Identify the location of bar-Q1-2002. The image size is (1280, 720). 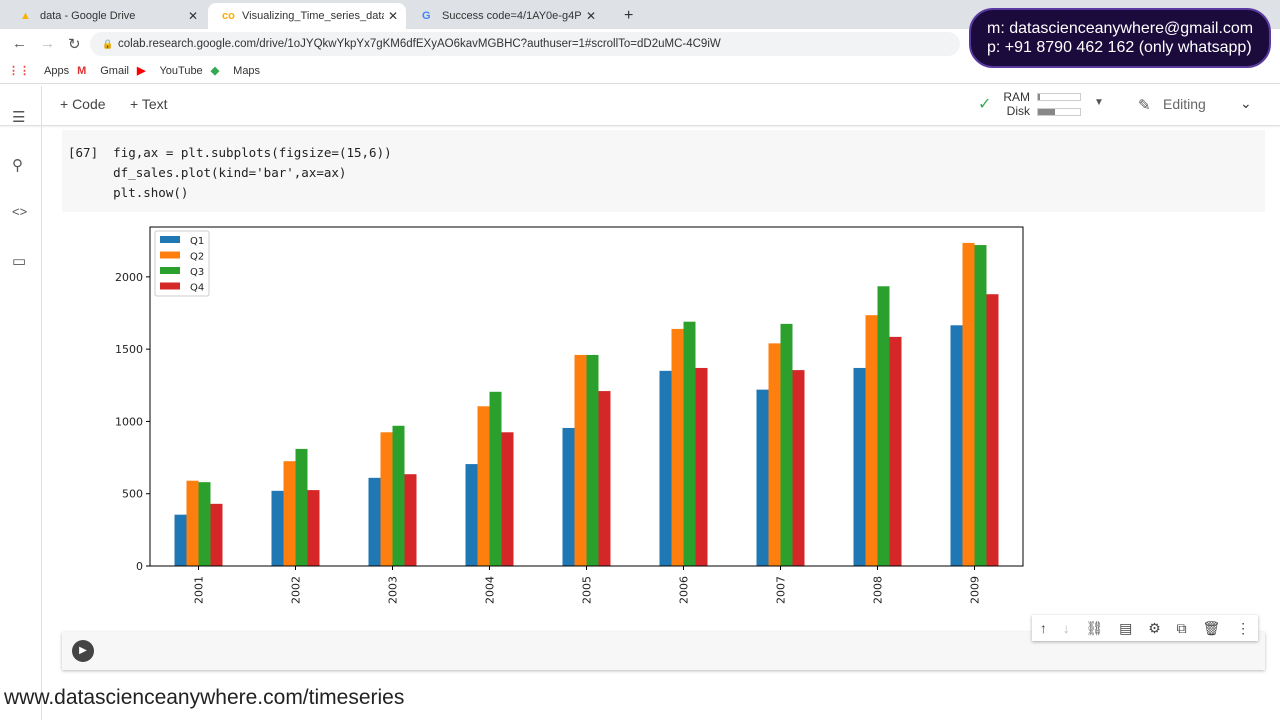
(277, 528).